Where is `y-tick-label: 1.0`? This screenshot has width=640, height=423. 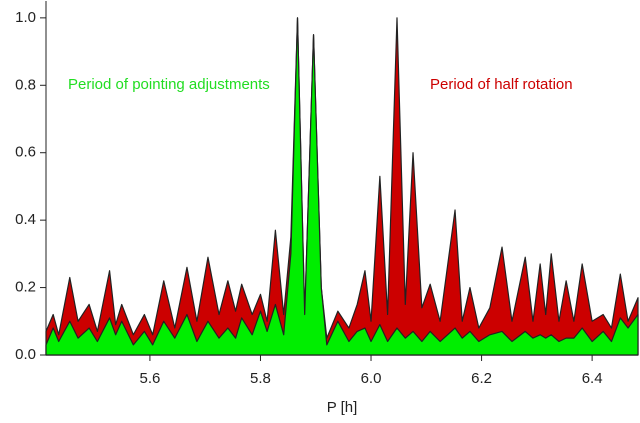
y-tick-label: 1.0 is located at coordinates (25, 17).